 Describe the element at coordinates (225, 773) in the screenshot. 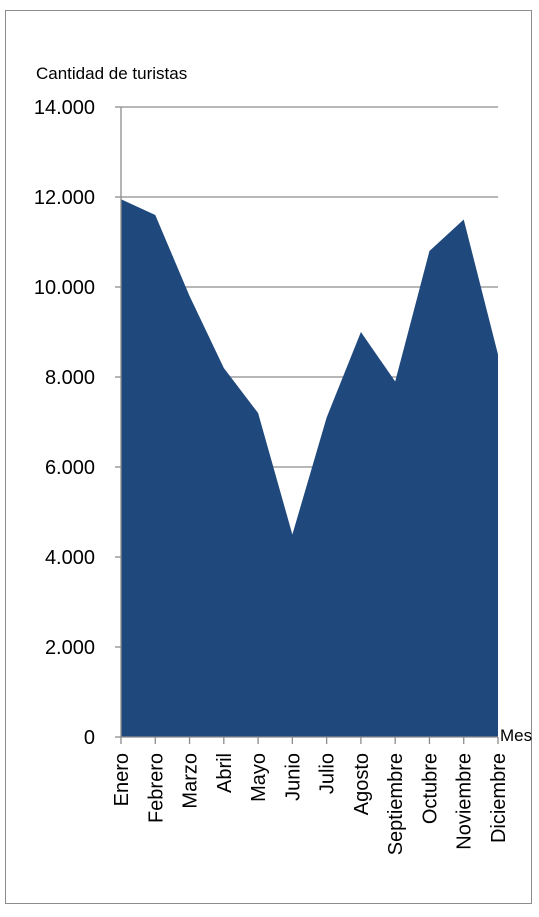

I see `x-tick-label: Abril` at that location.